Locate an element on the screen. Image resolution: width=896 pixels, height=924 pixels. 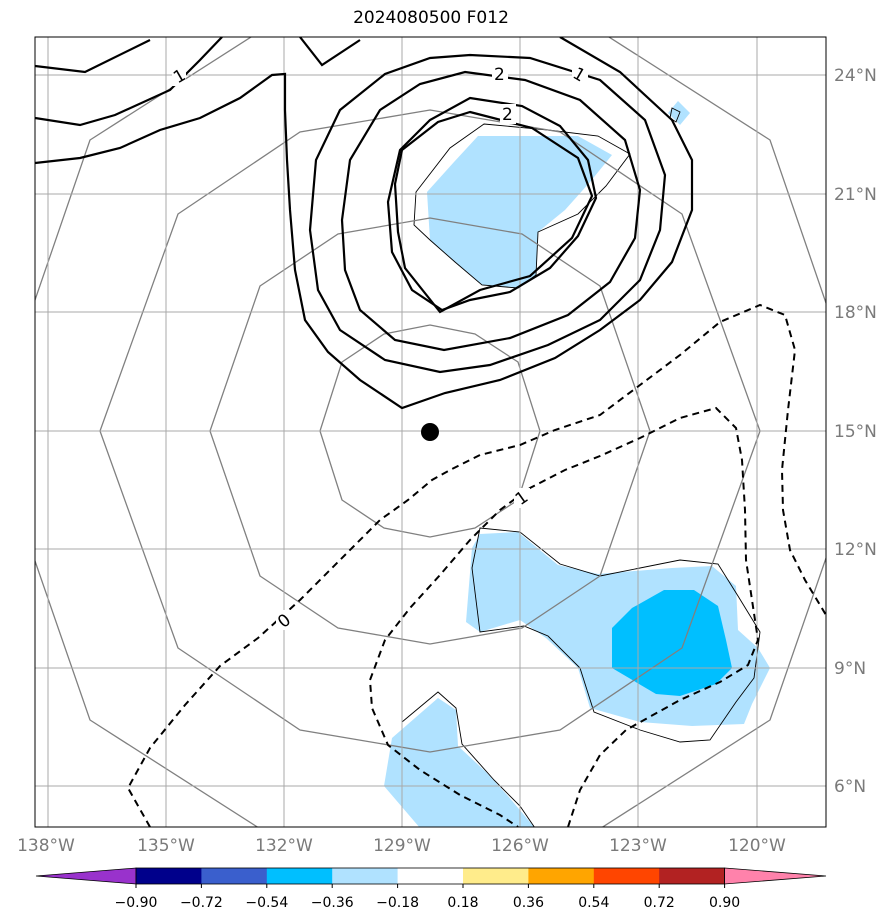
lat-label: 21°N is located at coordinates (855, 195).